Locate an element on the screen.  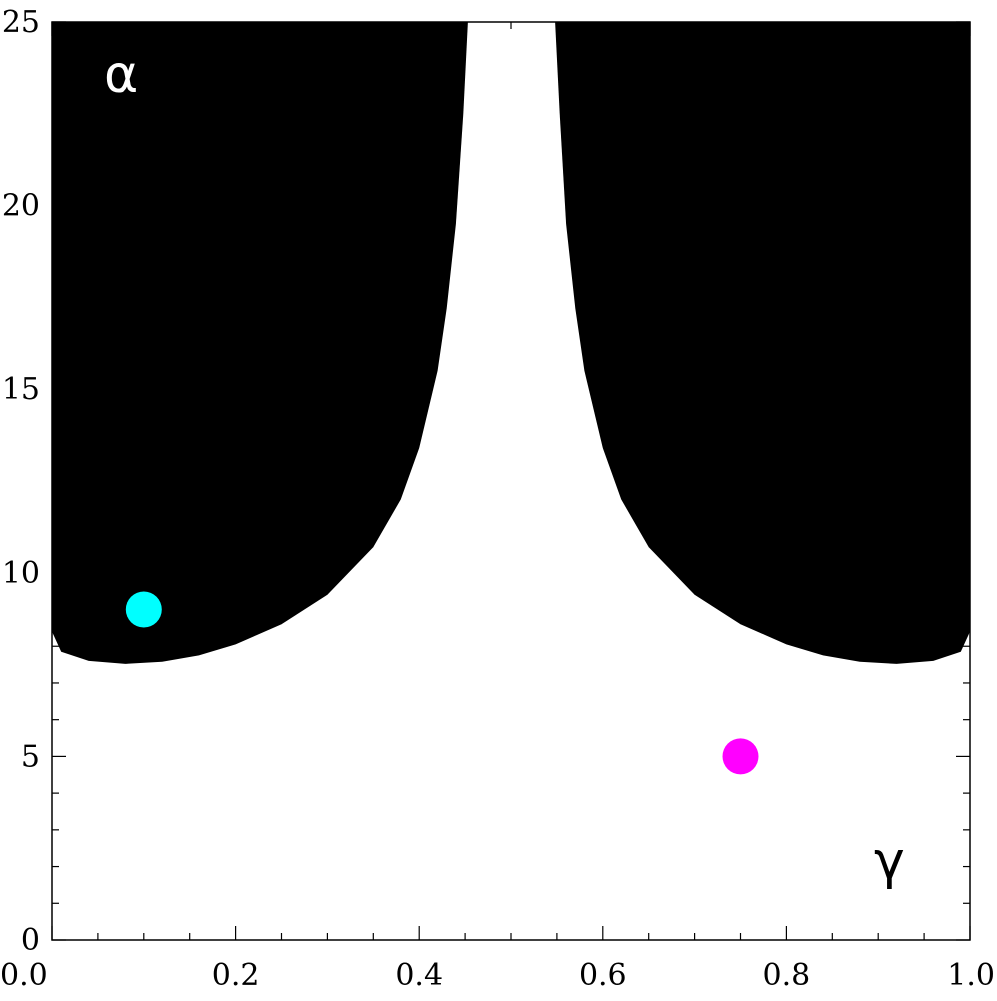
y-tick-label: 5 is located at coordinates (30, 756).